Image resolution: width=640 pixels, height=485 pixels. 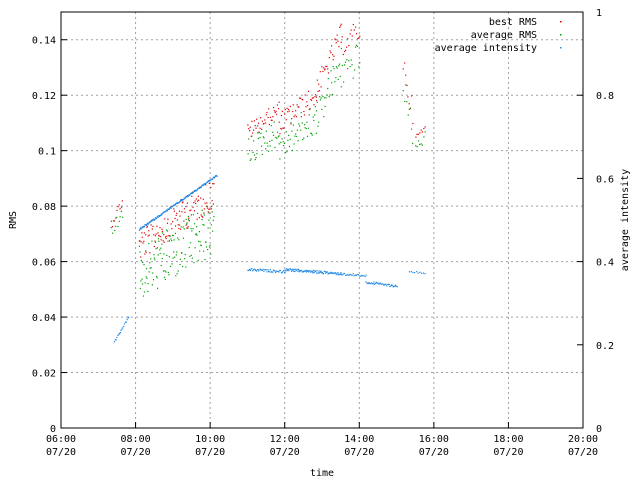 I want to click on y-tick-label: 0.1, so click(x=47, y=152).